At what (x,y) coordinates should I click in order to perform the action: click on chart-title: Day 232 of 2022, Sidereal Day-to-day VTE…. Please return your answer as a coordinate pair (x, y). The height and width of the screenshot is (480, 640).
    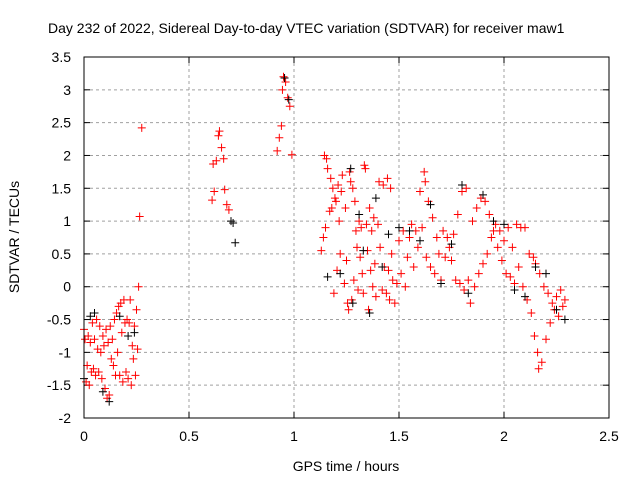
    Looking at the image, I should click on (306, 28).